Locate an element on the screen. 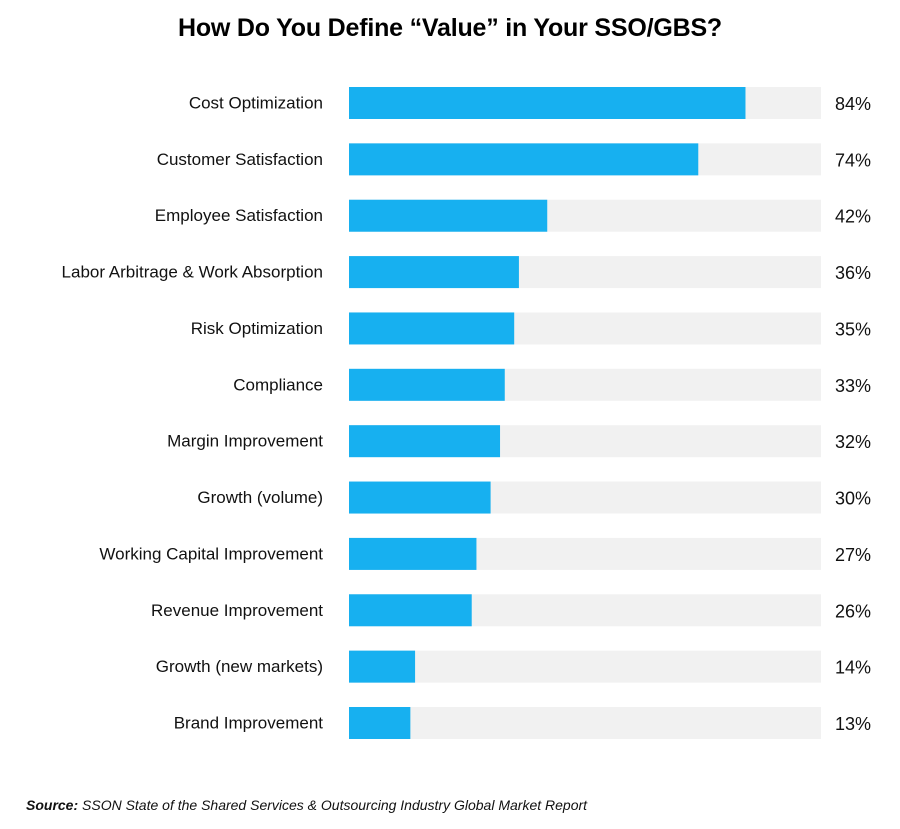  category-label: Employee Satisfaction is located at coordinates (239, 215).